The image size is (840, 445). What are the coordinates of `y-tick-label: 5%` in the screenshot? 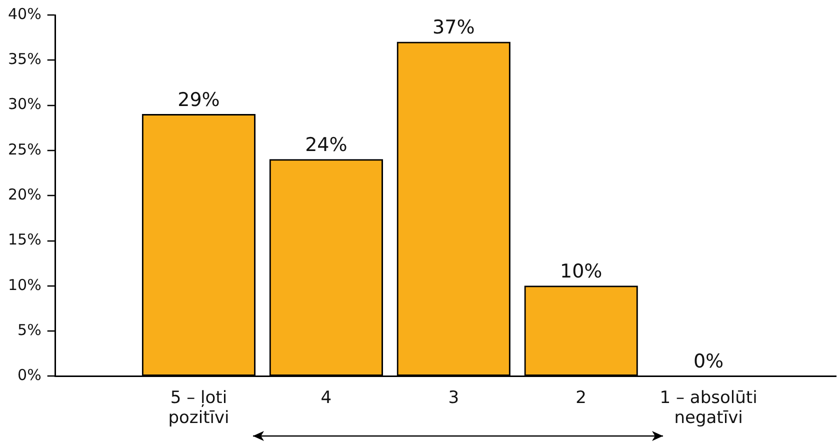 It's located at (30, 329).